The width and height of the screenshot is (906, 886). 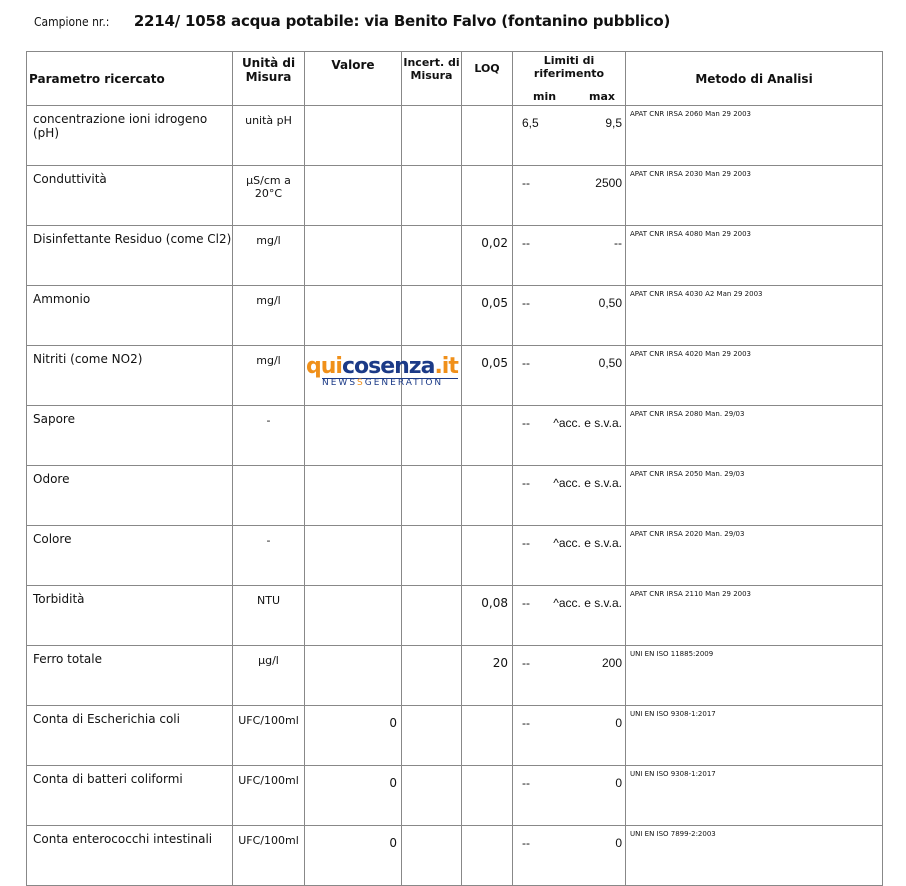 What do you see at coordinates (754, 315) in the screenshot?
I see `method: APAT CNR IRSA 4030 A2 Man 29 2003` at bounding box center [754, 315].